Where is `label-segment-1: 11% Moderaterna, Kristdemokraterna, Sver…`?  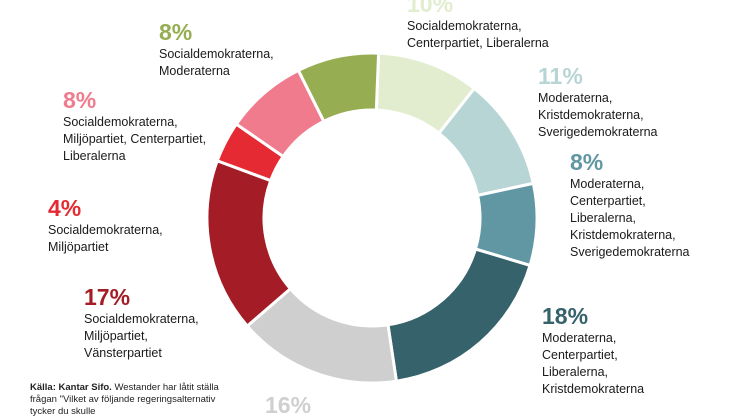 label-segment-1: 11% Moderaterna, Kristdemokraterna, Sver… is located at coordinates (598, 102).